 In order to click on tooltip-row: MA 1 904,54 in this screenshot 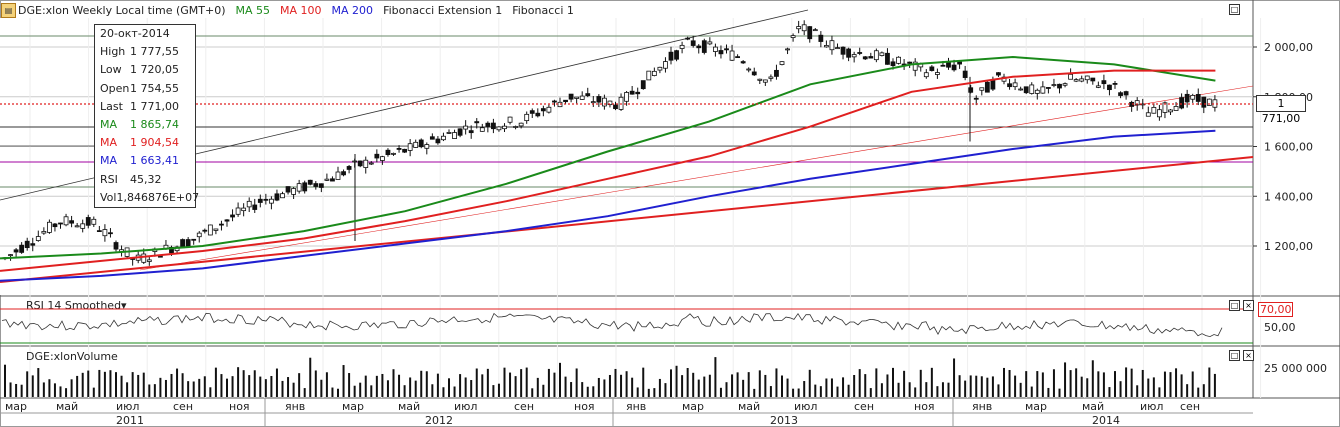, I will do `click(145, 143)`.